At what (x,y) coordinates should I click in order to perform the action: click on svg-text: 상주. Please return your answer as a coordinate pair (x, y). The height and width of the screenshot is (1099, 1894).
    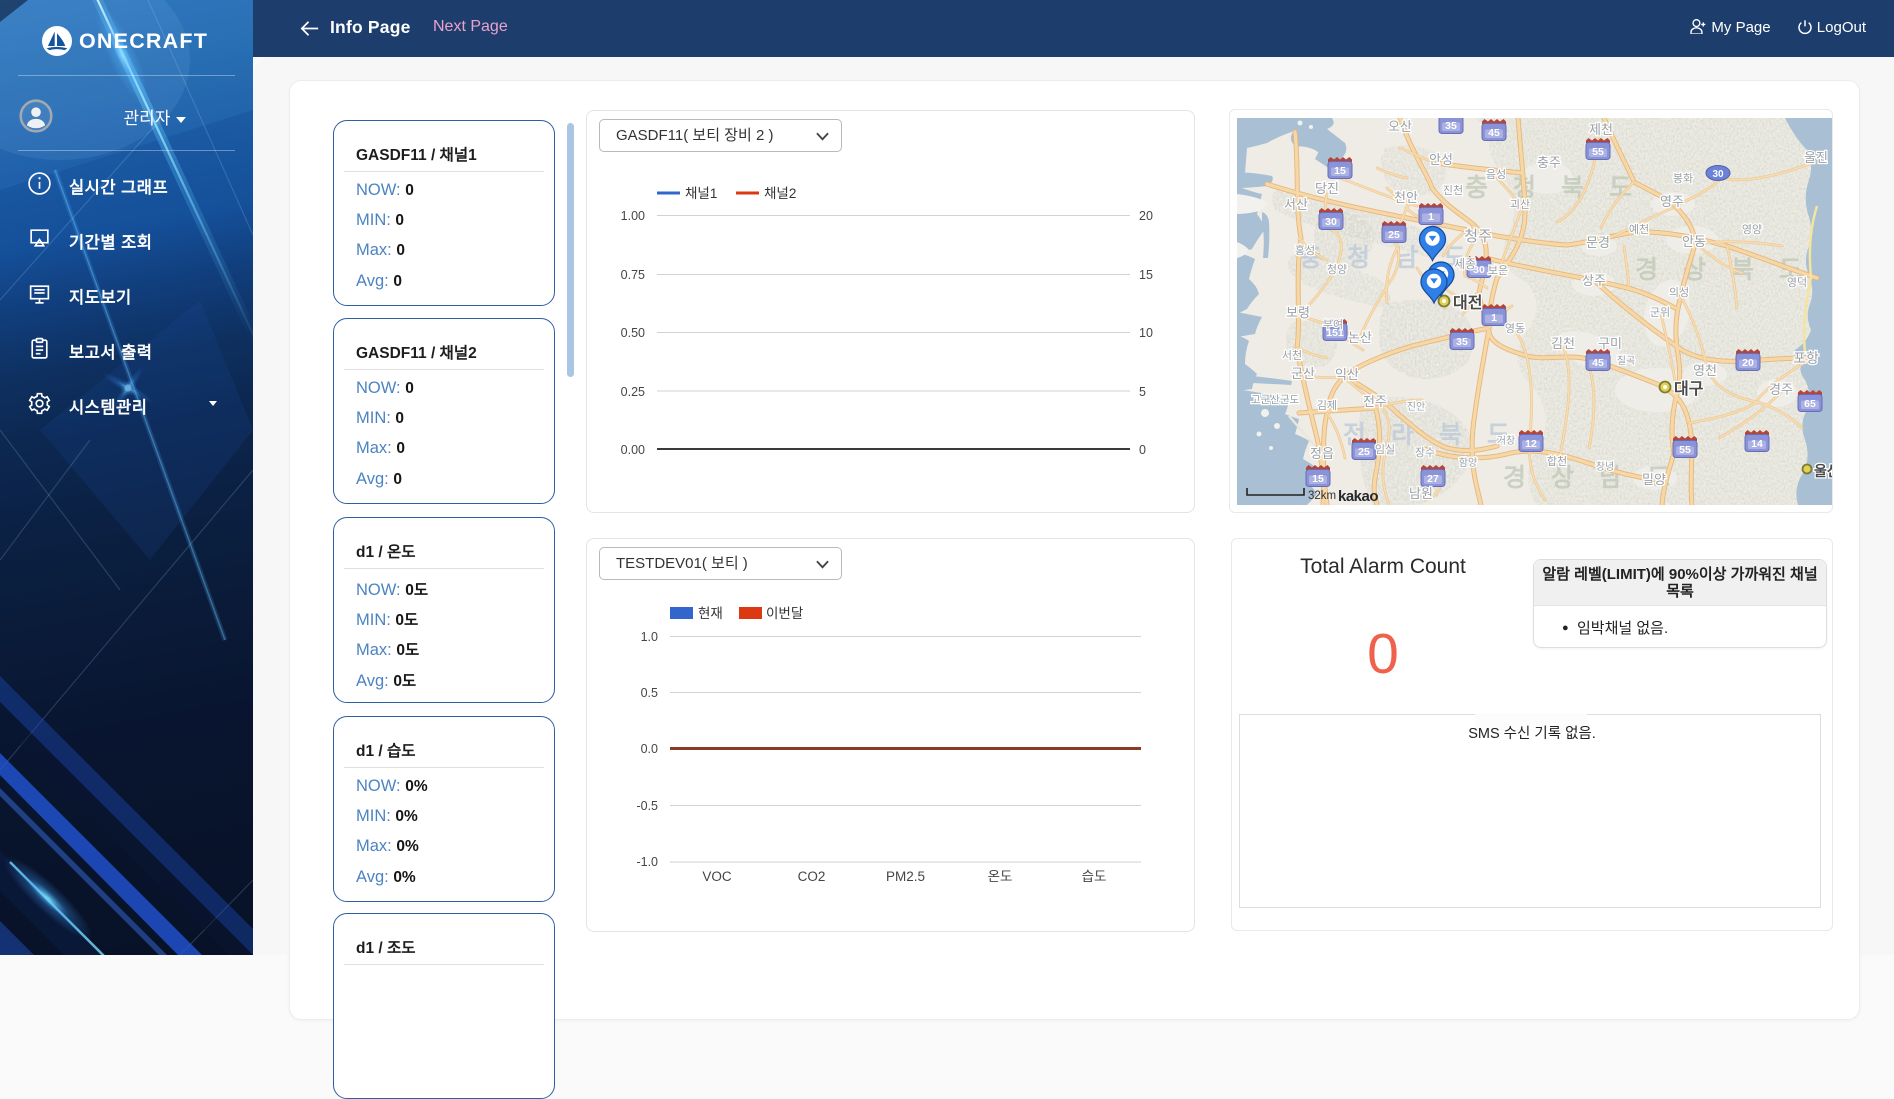
    Looking at the image, I should click on (1594, 280).